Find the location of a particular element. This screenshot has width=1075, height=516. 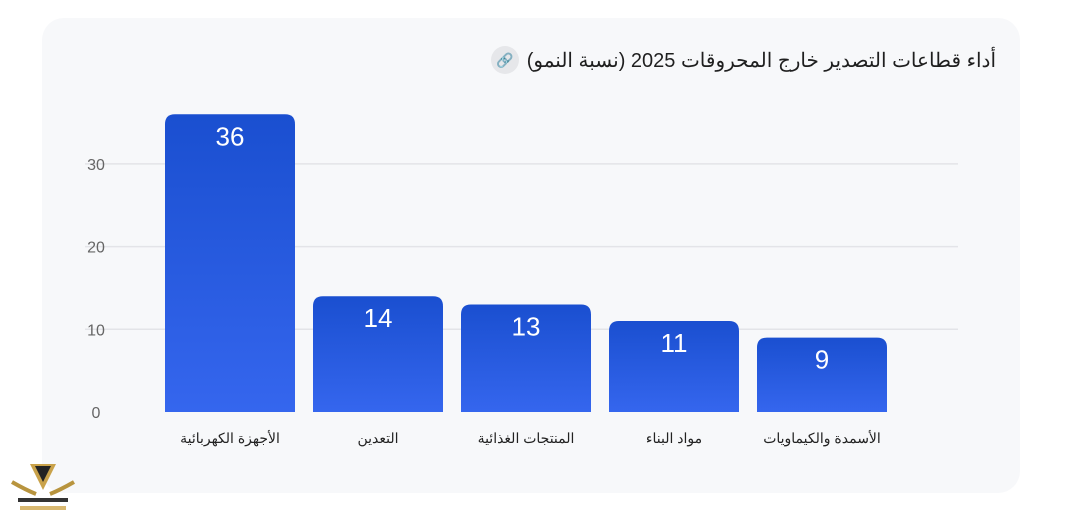

data-label: 13 is located at coordinates (526, 326).